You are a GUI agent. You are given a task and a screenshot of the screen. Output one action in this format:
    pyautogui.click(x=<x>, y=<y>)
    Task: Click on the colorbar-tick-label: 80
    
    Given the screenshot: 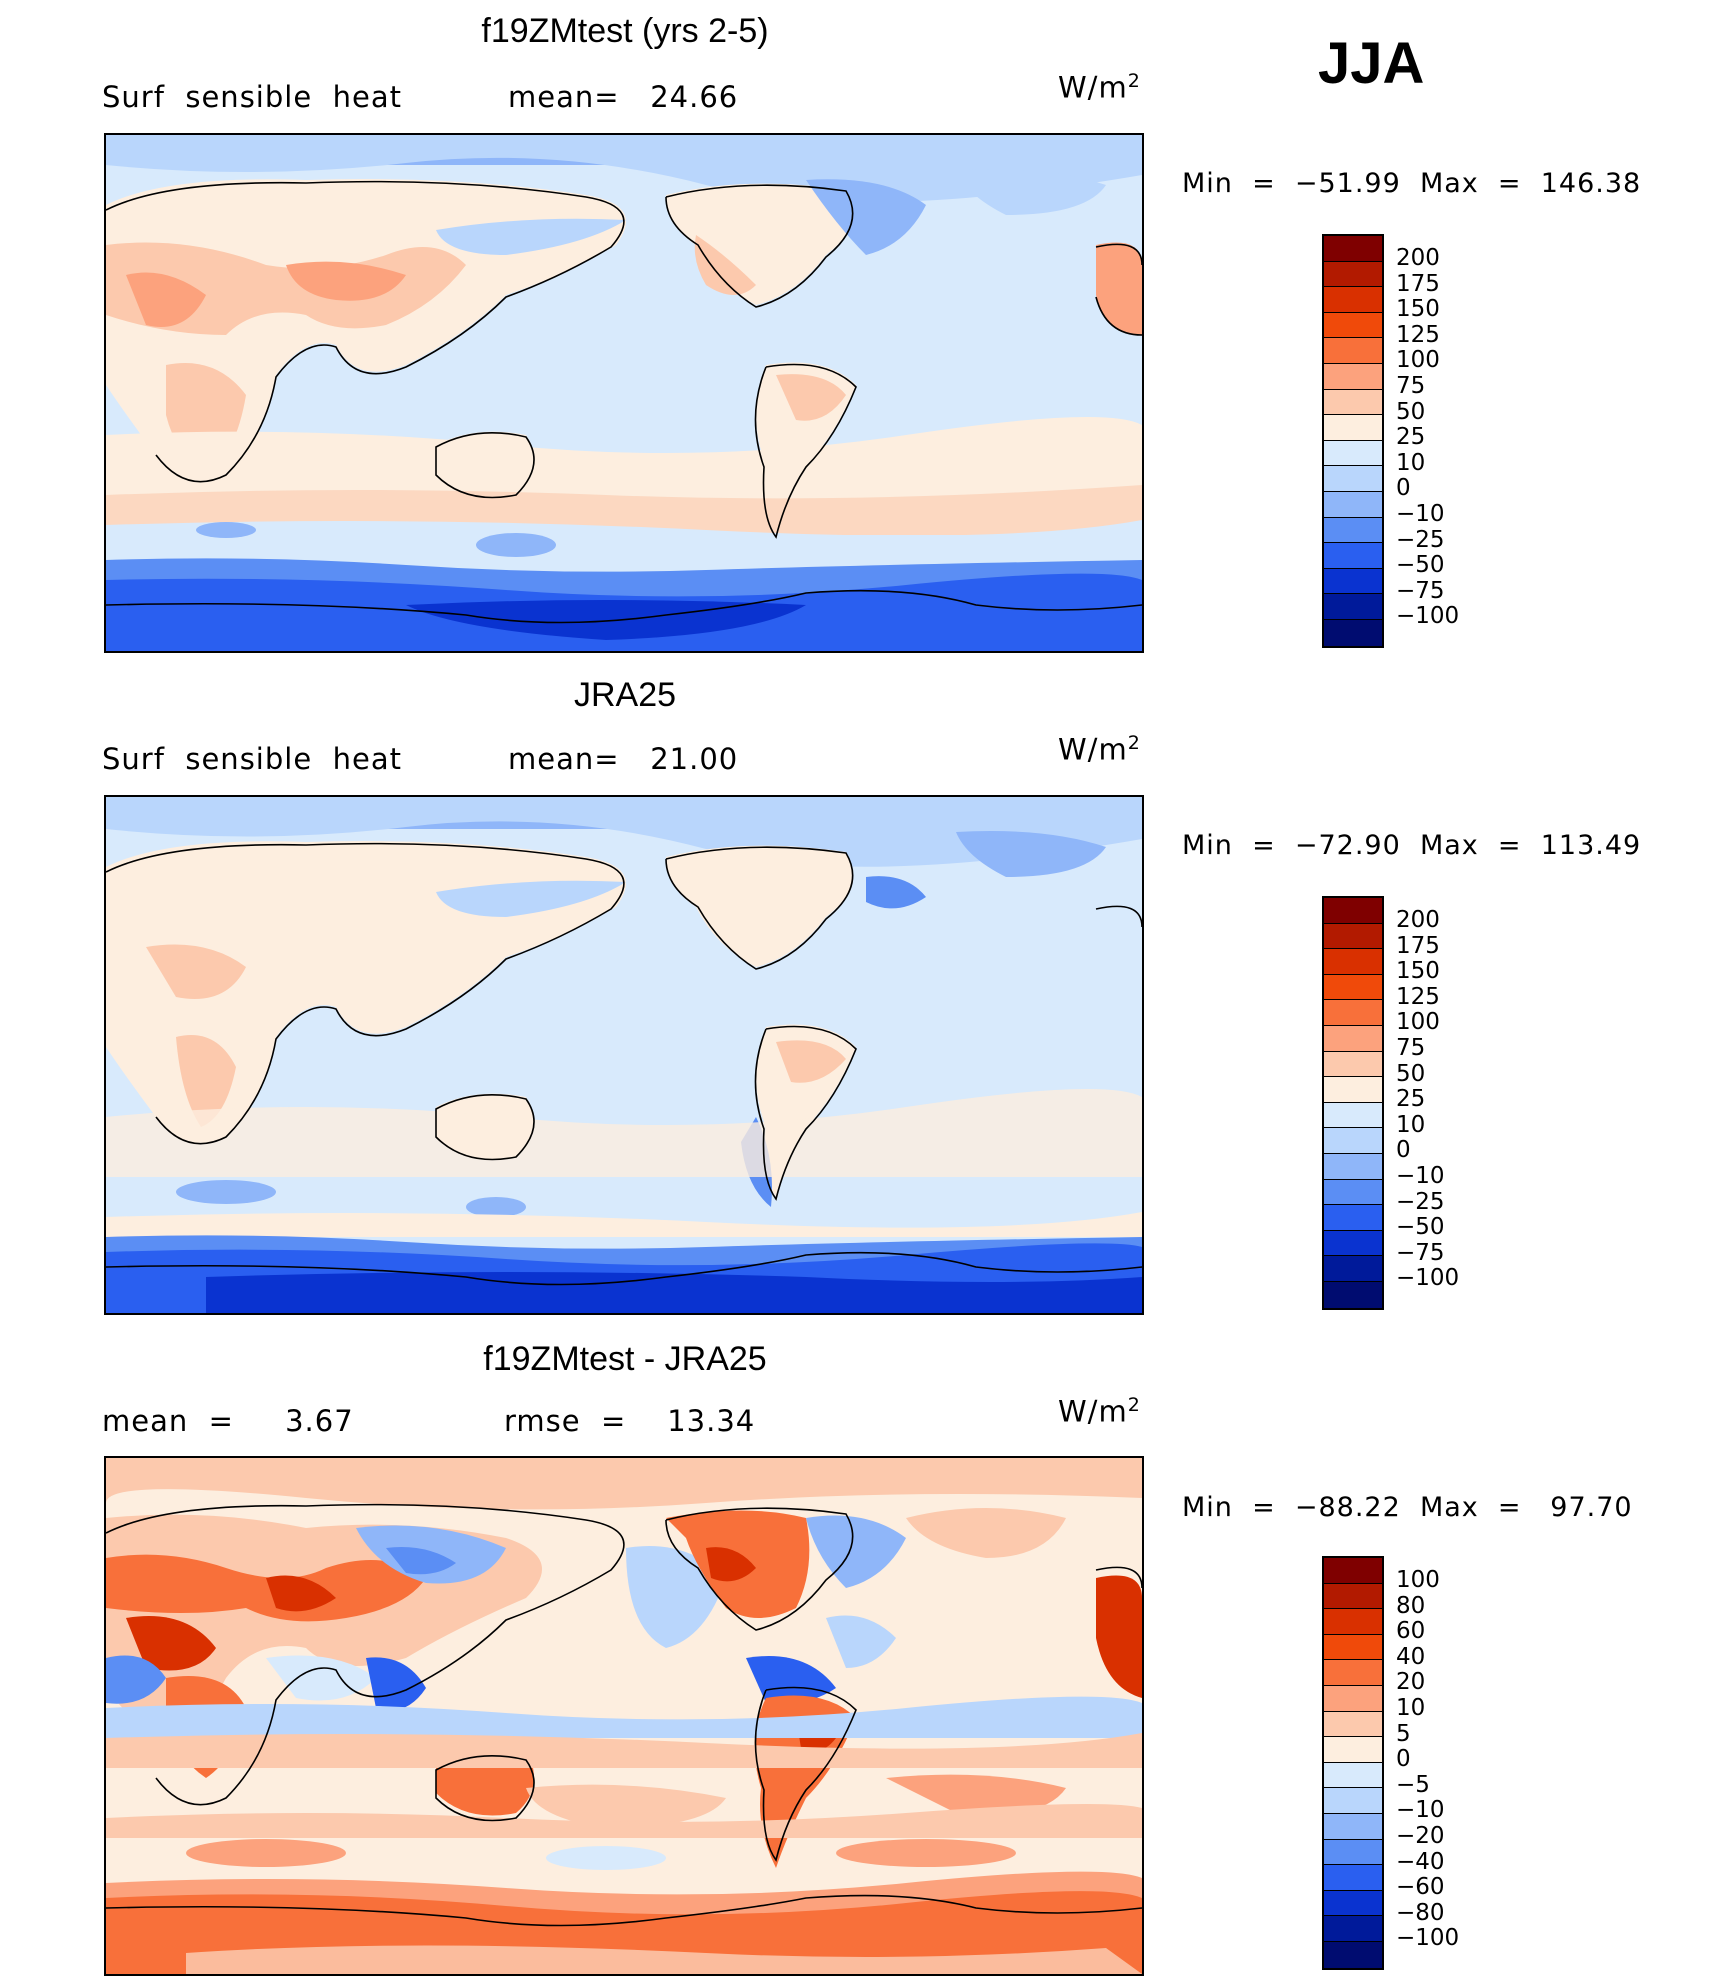 What is the action you would take?
    pyautogui.click(x=1411, y=1605)
    